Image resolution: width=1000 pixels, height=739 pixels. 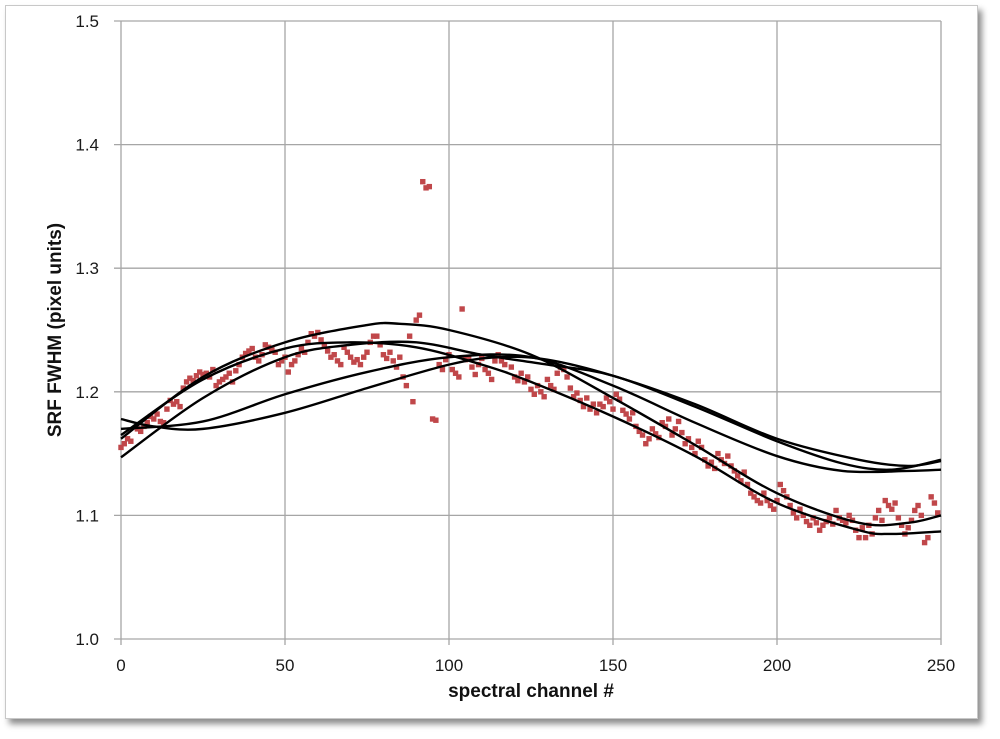 I want to click on y-tick-label: 1.2, so click(x=87, y=392).